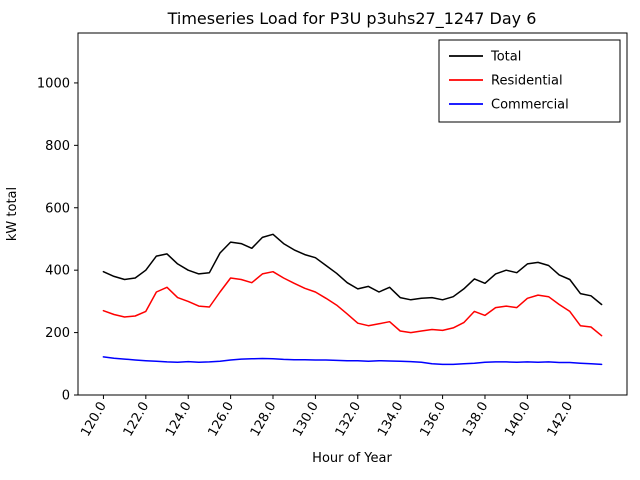 Image resolution: width=640 pixels, height=480 pixels. I want to click on x-tick-label: 124.0, so click(179, 420).